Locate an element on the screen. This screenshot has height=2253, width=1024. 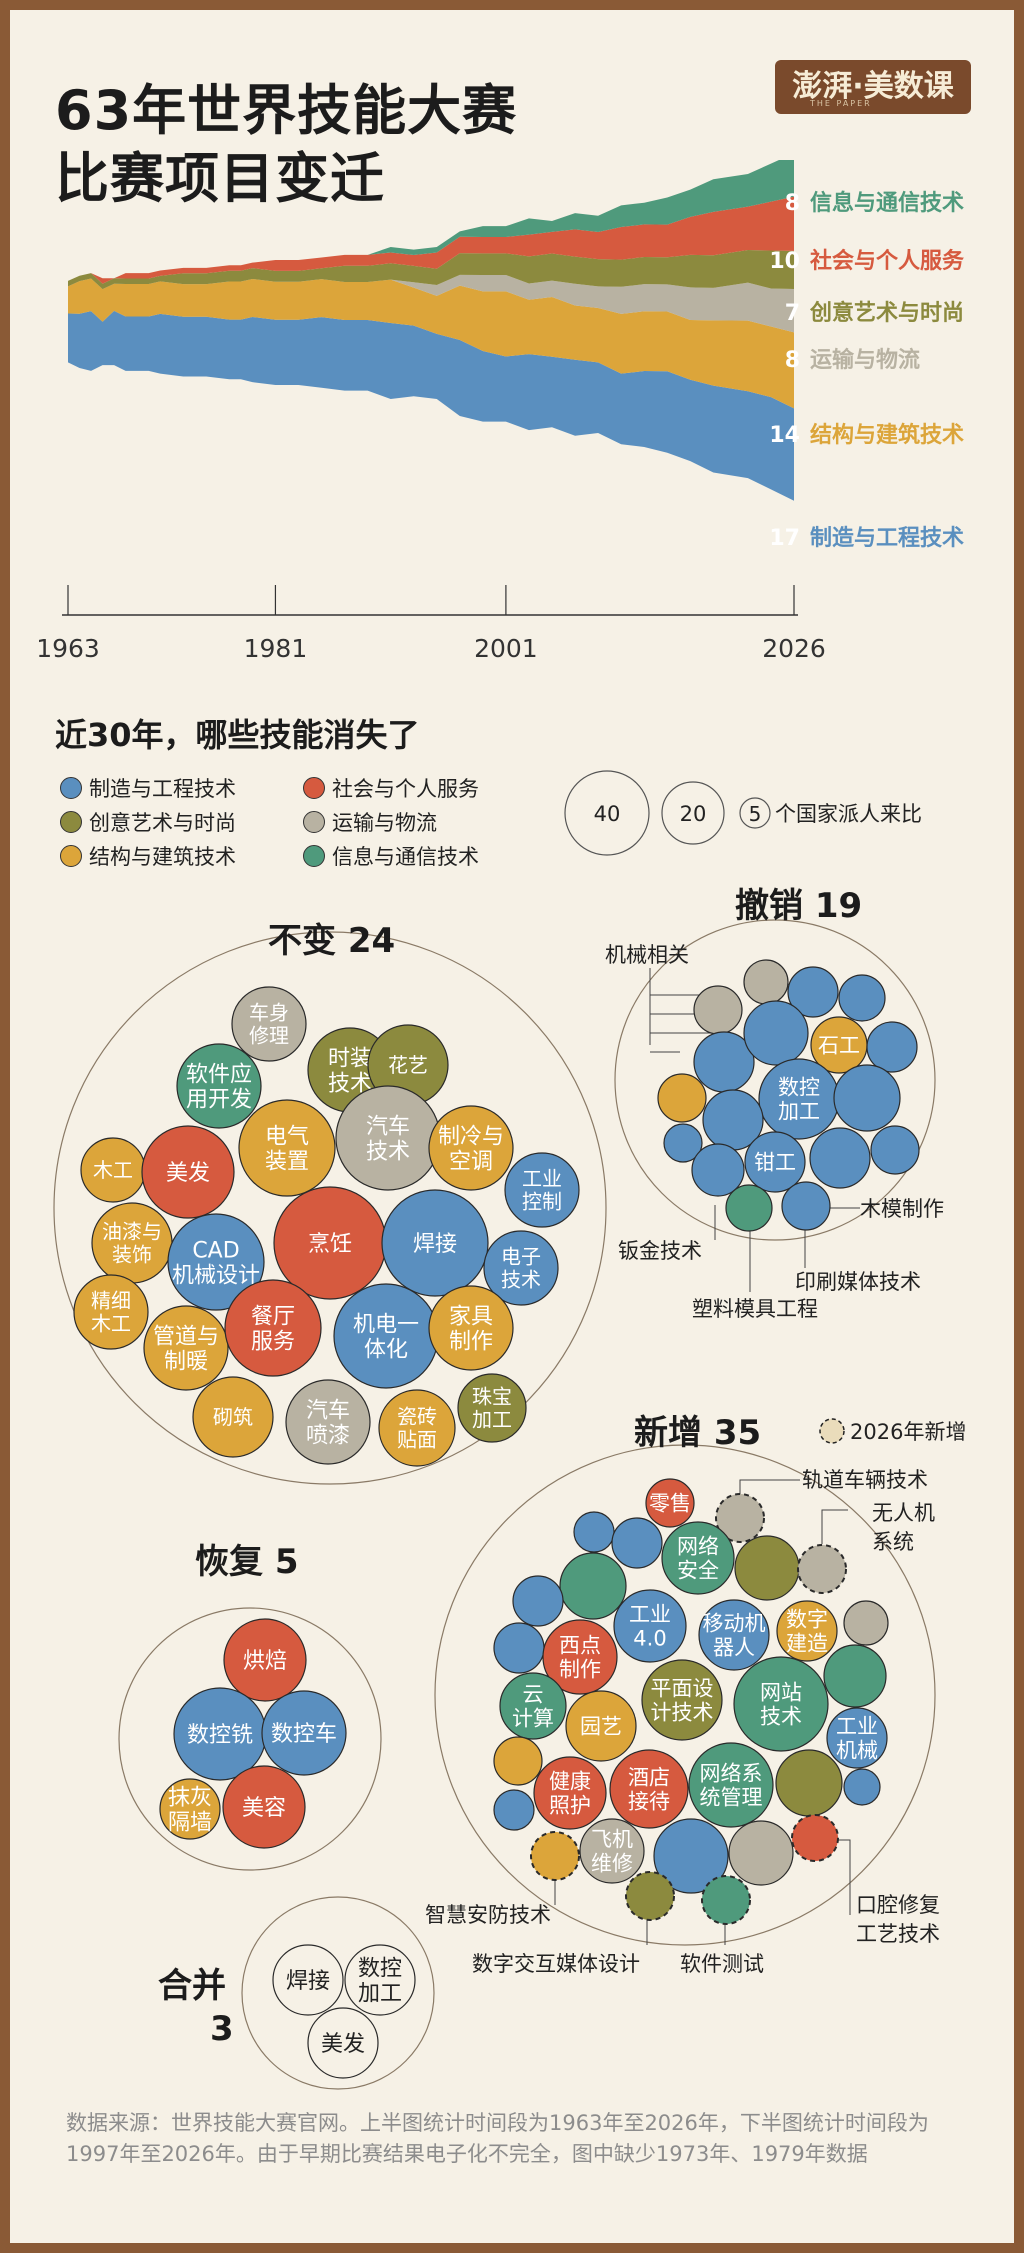
bubble-label: 加工 is located at coordinates (492, 1420).